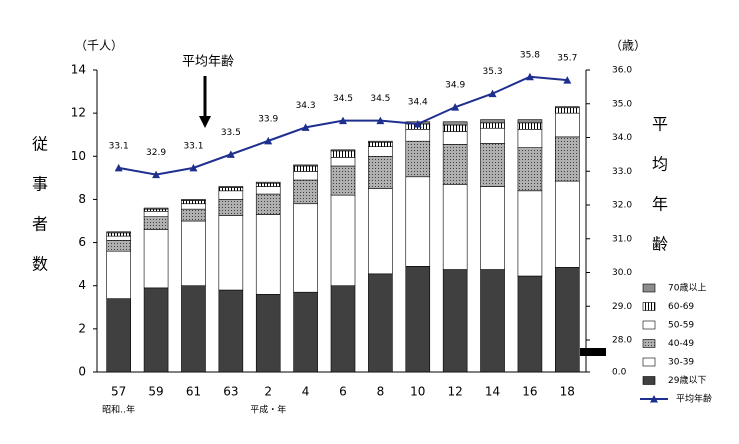  What do you see at coordinates (78, 156) in the screenshot?
I see `y-tick-label: 10` at bounding box center [78, 156].